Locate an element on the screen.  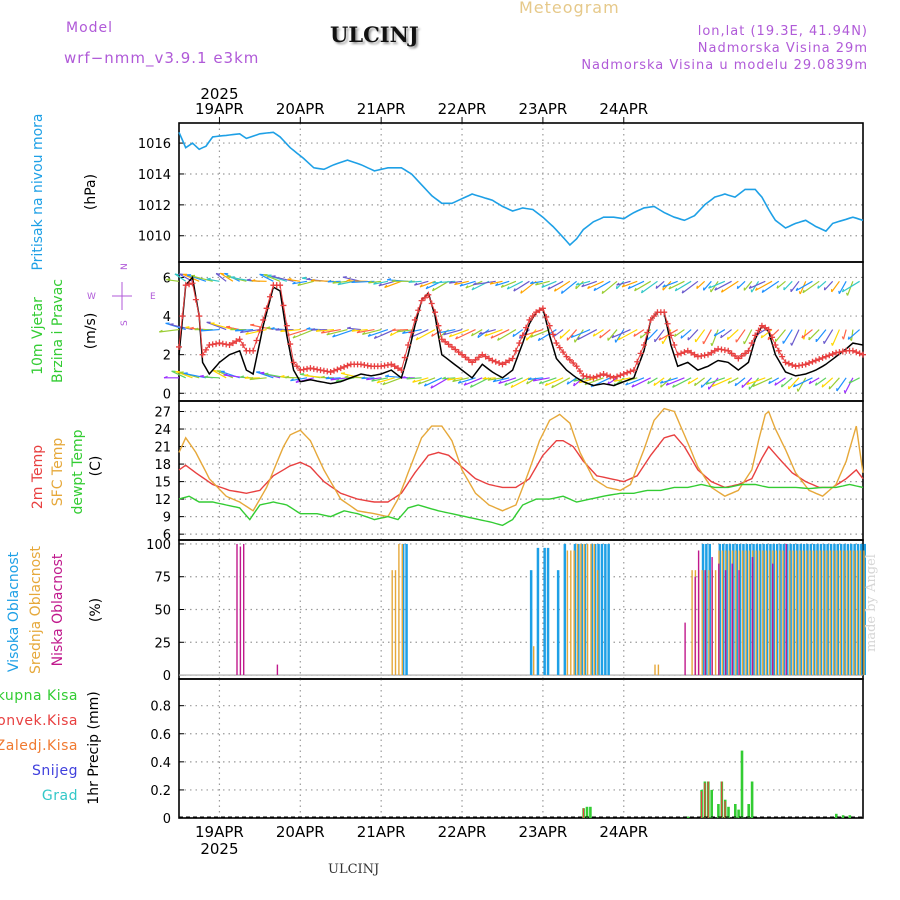
wind-speed-series-line is located at coordinates (521, 331).